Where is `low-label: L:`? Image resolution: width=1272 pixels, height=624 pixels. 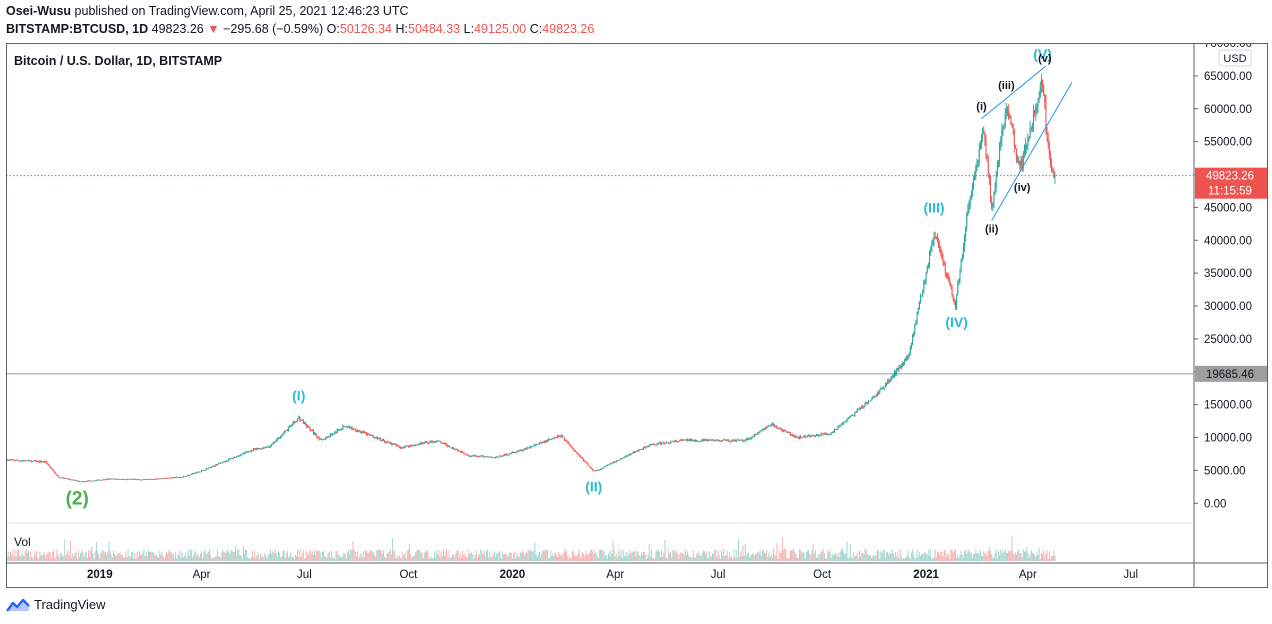 low-label: L: is located at coordinates (469, 29).